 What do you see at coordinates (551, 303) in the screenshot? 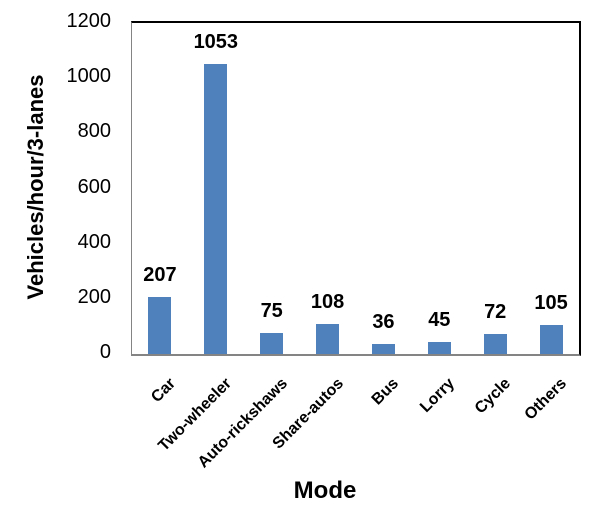
I see `data-label: 105` at bounding box center [551, 303].